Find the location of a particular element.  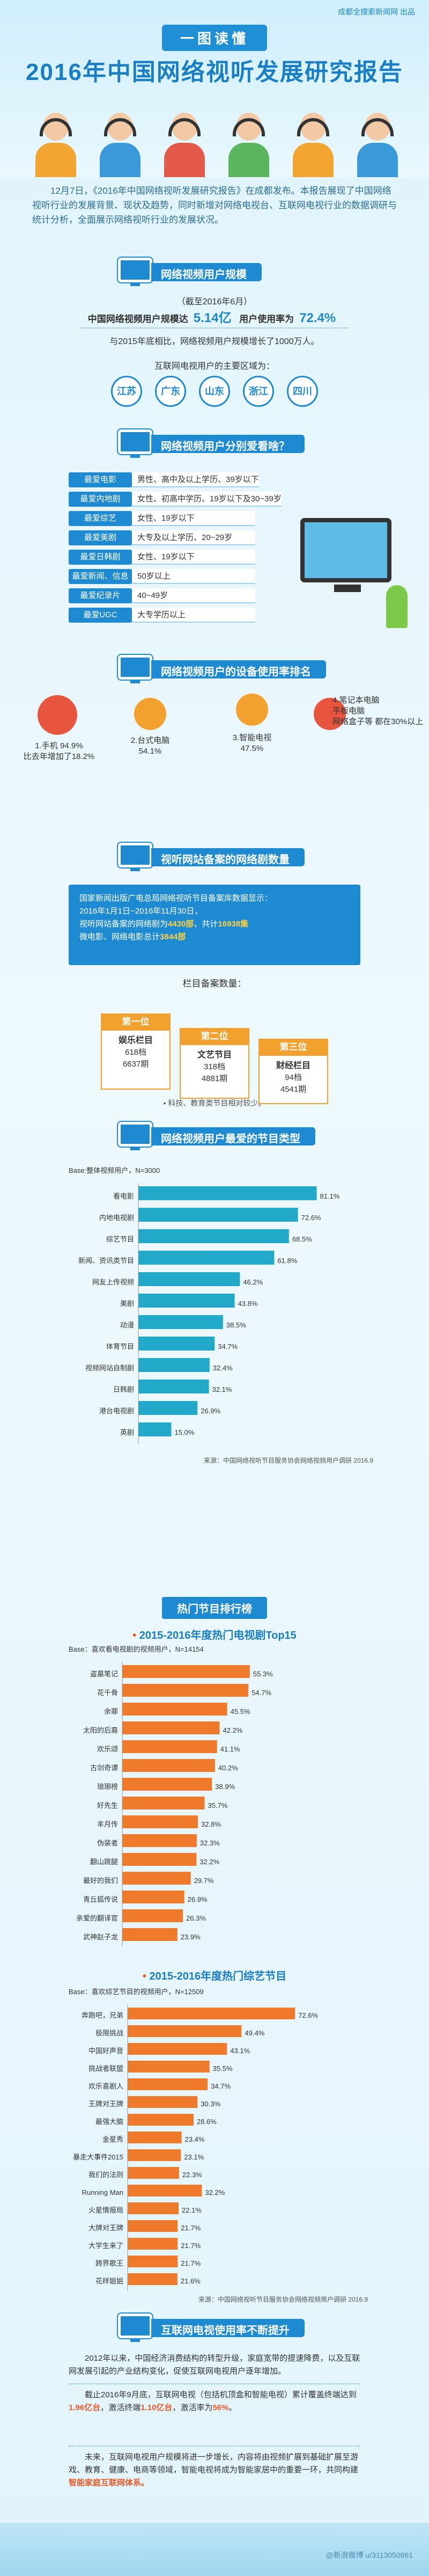

preference-row: 最爱美剧 大专及以上学历、20~29岁 is located at coordinates (162, 538).